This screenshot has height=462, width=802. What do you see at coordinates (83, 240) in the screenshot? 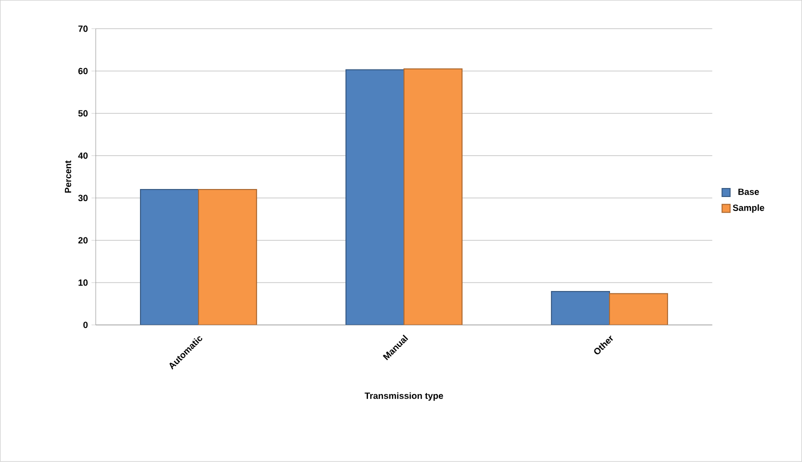
I see `y-tick-label: 20` at bounding box center [83, 240].